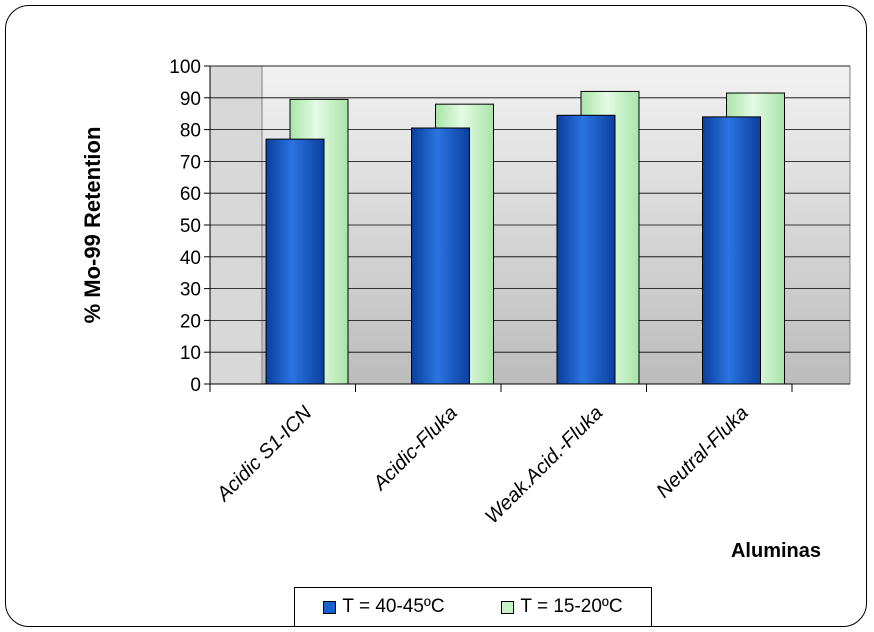  Describe the element at coordinates (190, 99) in the screenshot. I see `y-tick-label: 90` at that location.